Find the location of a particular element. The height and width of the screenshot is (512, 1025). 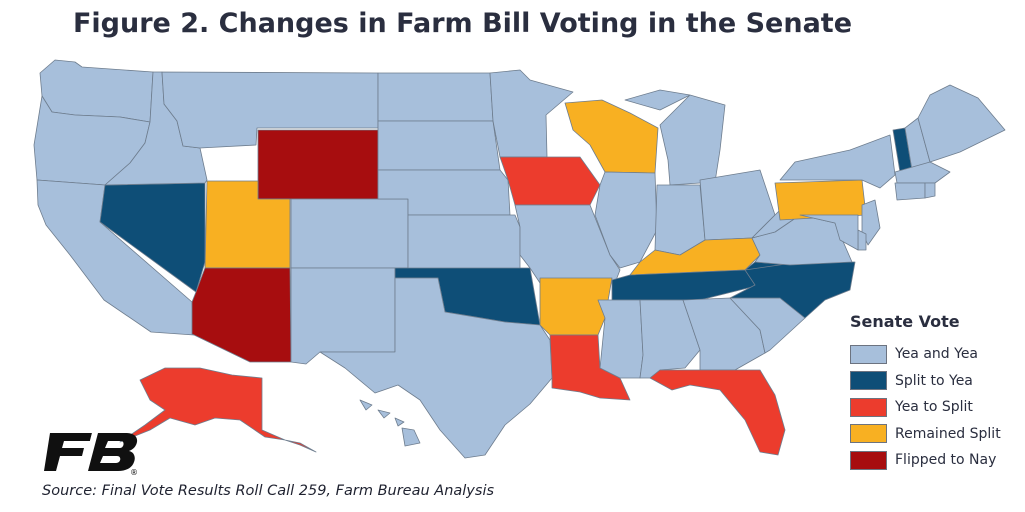

legend-item-split-to-yea: Split to Yea is located at coordinates (935, 381).